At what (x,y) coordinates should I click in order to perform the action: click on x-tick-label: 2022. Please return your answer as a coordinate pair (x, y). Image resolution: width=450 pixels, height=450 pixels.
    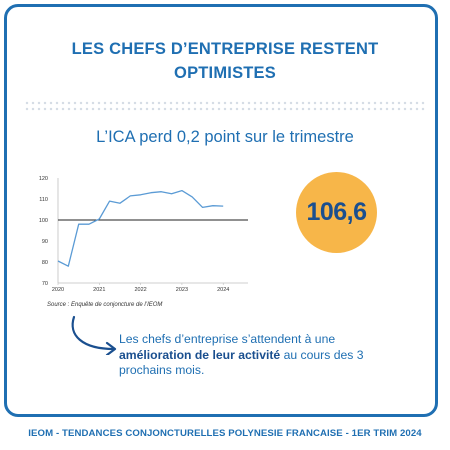
    Looking at the image, I should click on (140, 290).